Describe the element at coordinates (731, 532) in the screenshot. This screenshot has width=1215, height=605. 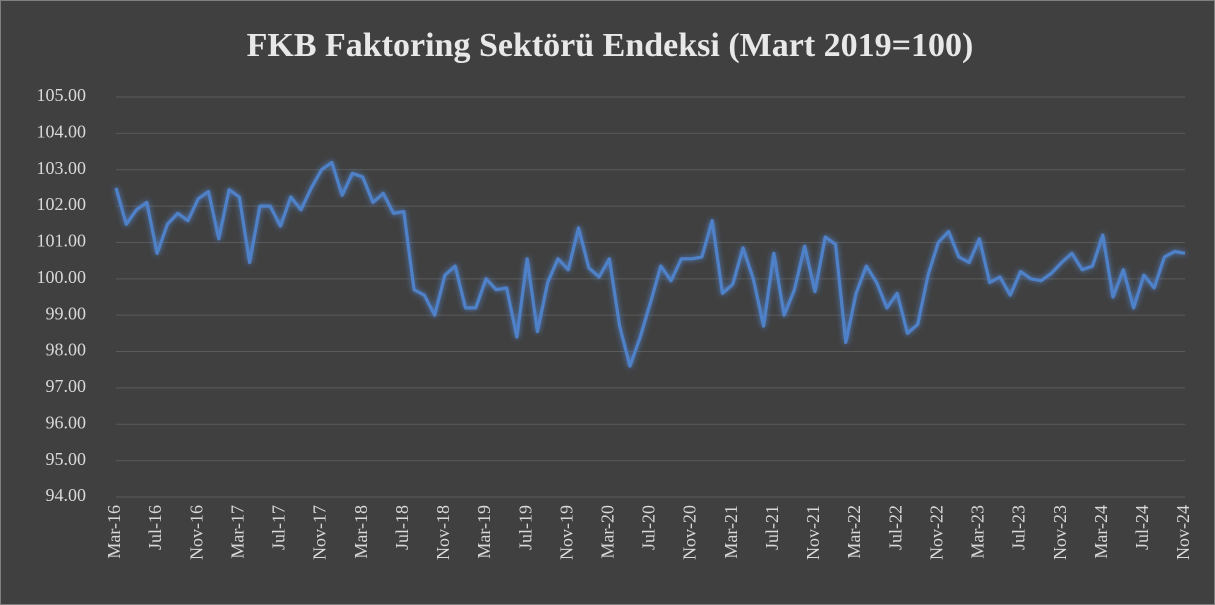
I see `x-tick-label: Mar-21` at that location.